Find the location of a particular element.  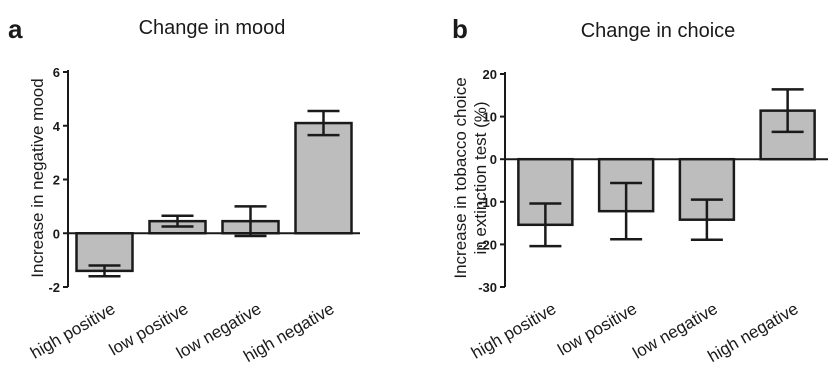

panel-b-category-label: high negative is located at coordinates (753, 332).